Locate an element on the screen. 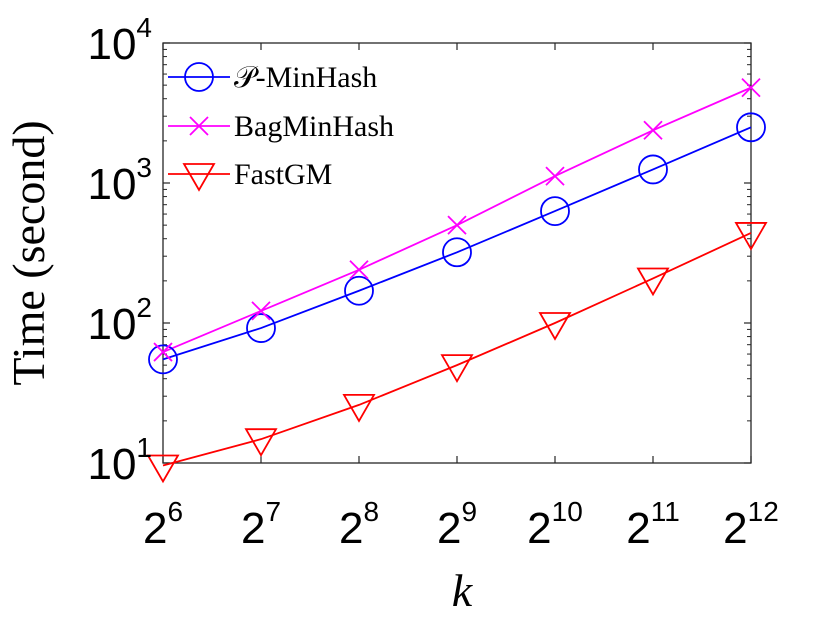 This screenshot has height=623, width=830. y-tick-exponent: 3 is located at coordinates (144, 167).